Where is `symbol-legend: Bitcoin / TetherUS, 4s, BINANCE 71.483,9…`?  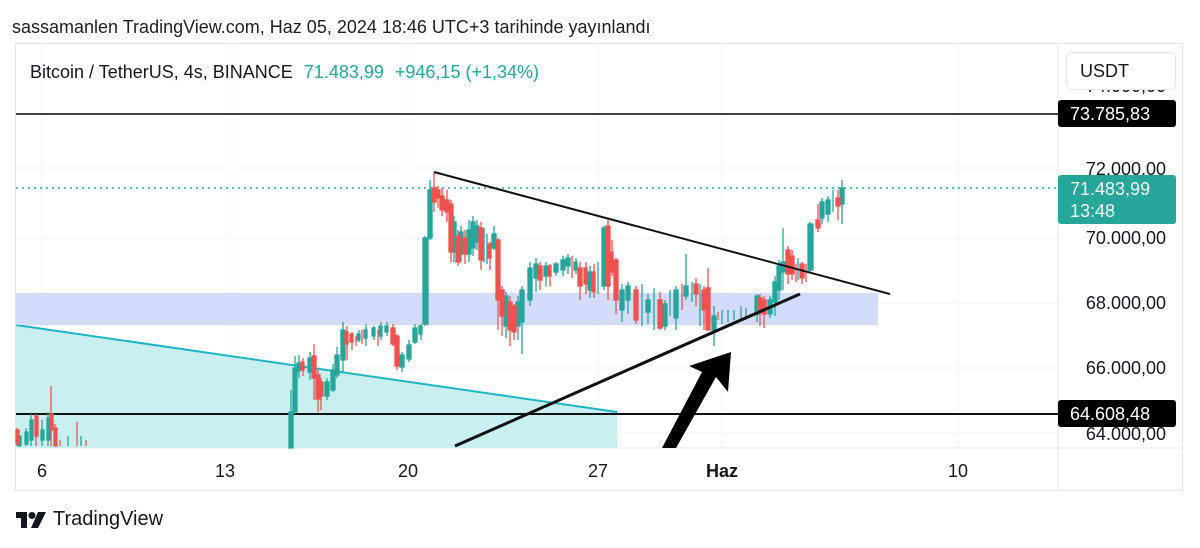
symbol-legend: Bitcoin / TetherUS, 4s, BINANCE 71.483,9… is located at coordinates (284, 72).